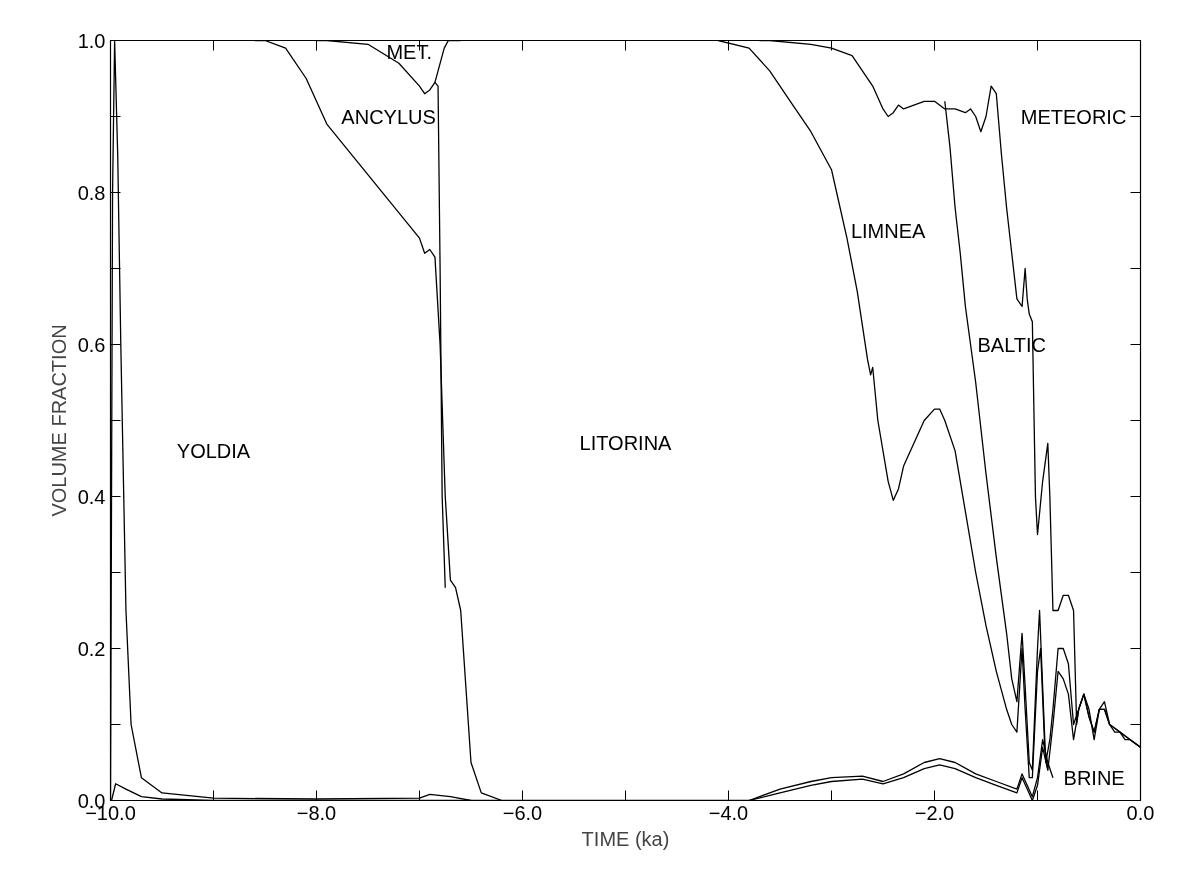 The width and height of the screenshot is (1185, 894). I want to click on annotation: YOLDIA, so click(213, 450).